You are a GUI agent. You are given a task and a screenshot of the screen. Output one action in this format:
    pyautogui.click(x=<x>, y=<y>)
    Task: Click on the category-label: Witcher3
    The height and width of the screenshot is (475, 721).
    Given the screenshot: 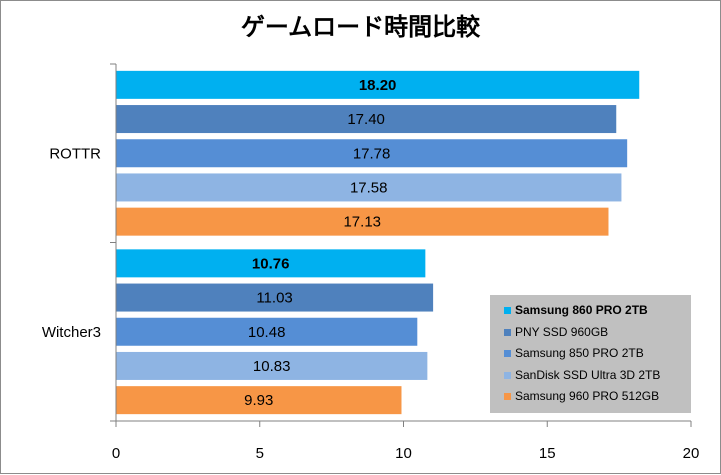 What is the action you would take?
    pyautogui.click(x=71, y=332)
    